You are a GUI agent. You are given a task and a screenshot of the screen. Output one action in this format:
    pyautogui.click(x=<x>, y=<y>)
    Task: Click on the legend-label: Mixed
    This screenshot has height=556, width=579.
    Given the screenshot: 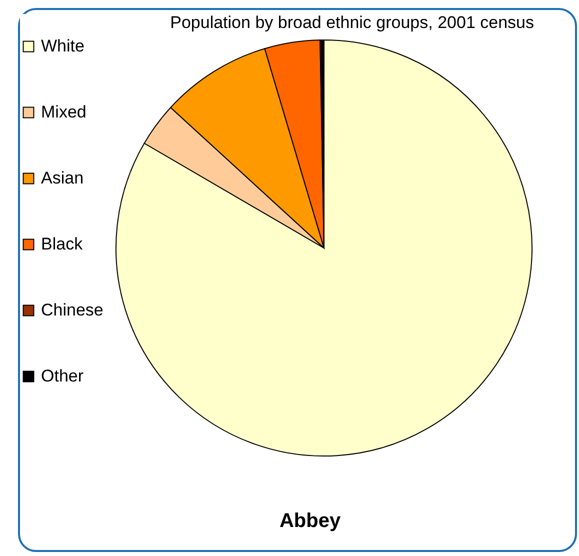 What is the action you would take?
    pyautogui.click(x=63, y=112)
    